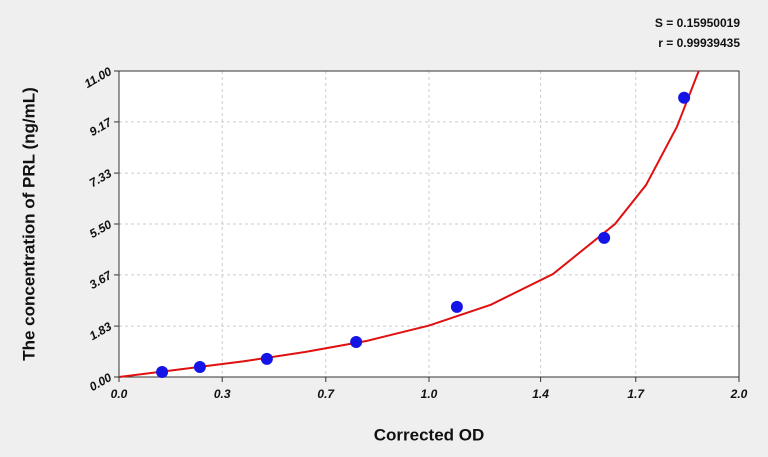 Image resolution: width=768 pixels, height=457 pixels. What do you see at coordinates (119, 394) in the screenshot?
I see `x-tick-label: 0.0` at bounding box center [119, 394].